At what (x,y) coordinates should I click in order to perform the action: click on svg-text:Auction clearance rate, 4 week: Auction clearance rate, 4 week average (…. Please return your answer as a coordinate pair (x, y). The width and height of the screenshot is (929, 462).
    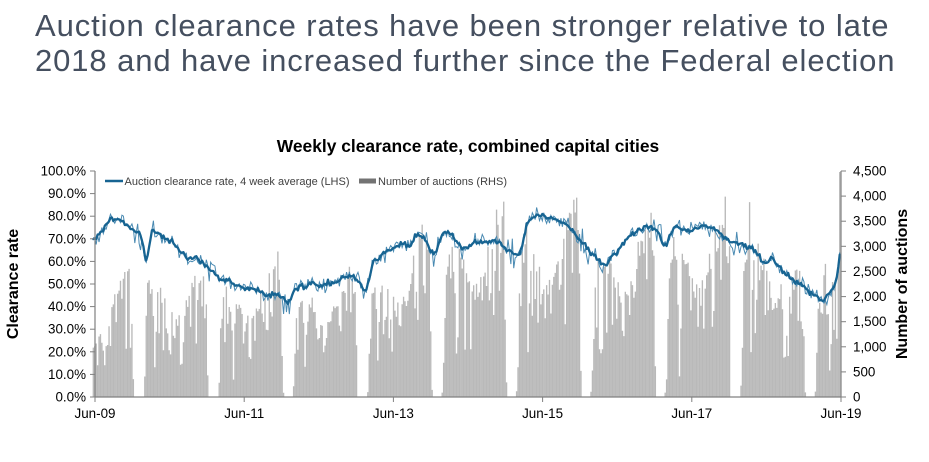
    Looking at the image, I should click on (237, 182).